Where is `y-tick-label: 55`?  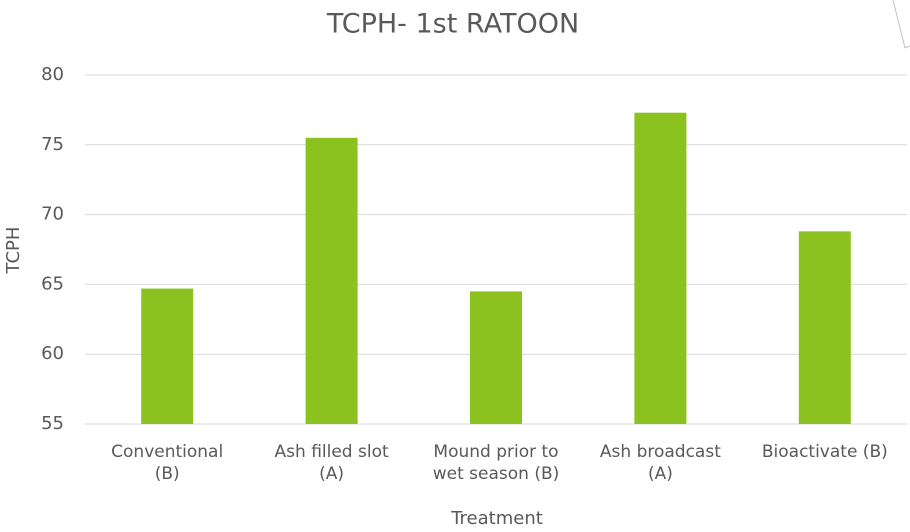
y-tick-label: 55 is located at coordinates (52, 423).